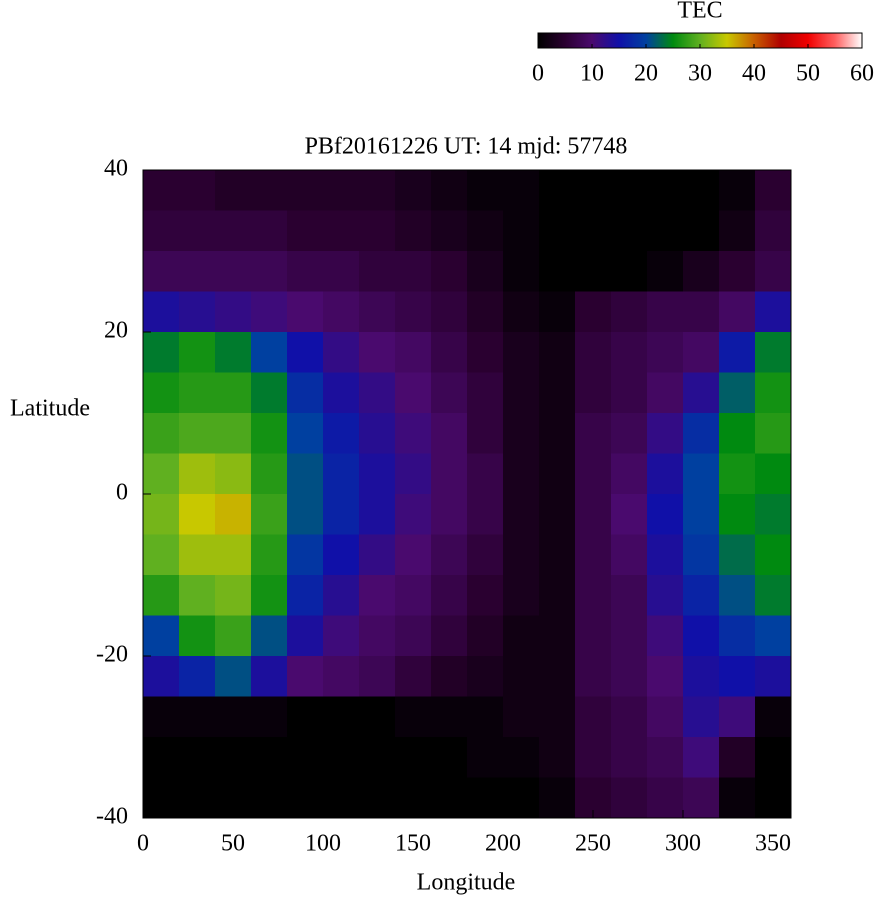  I want to click on colorbar-tick-label: 40, so click(754, 74).